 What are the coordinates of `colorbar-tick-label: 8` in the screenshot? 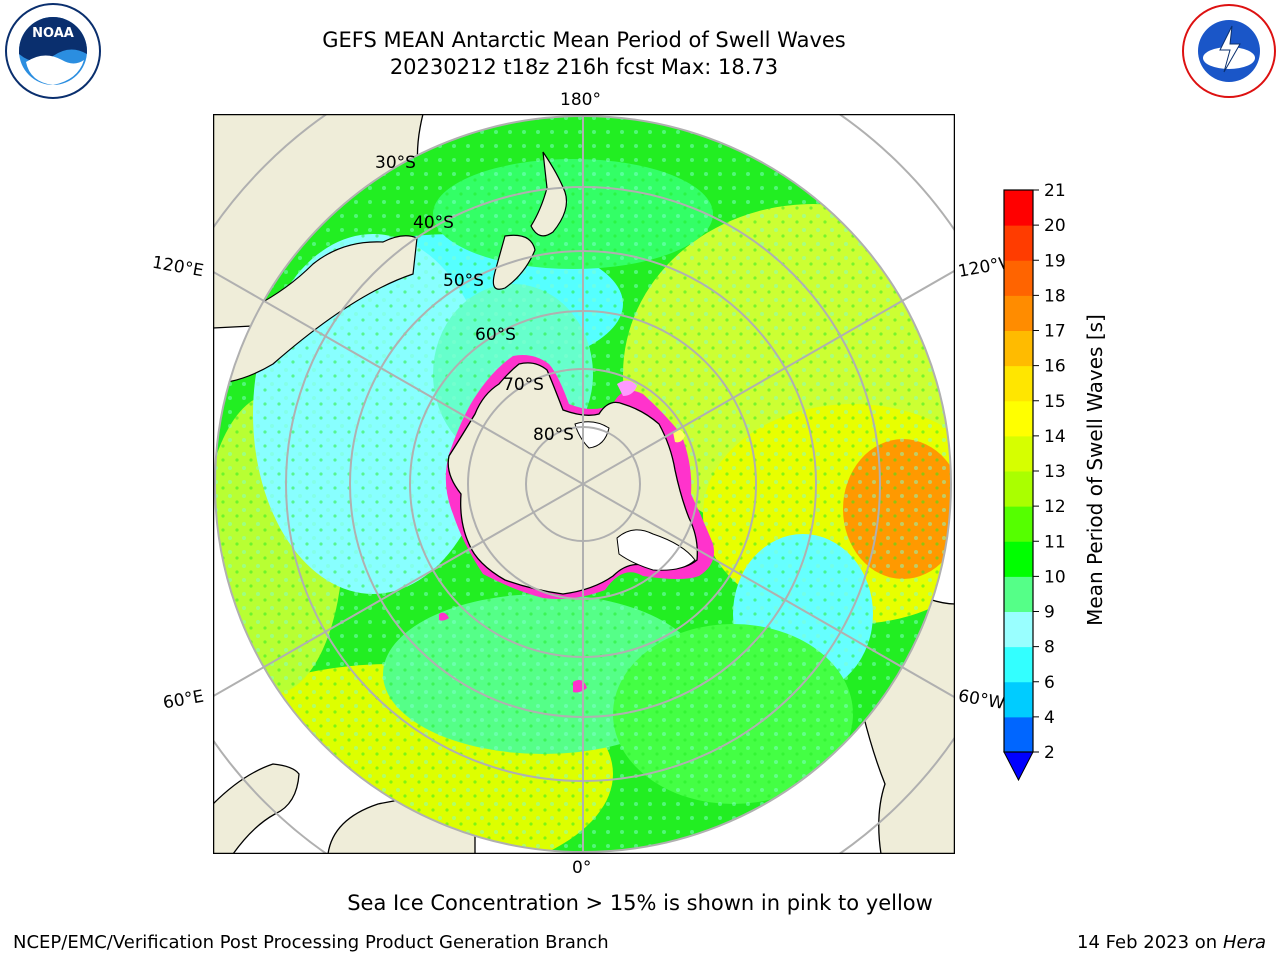 It's located at (1049, 648).